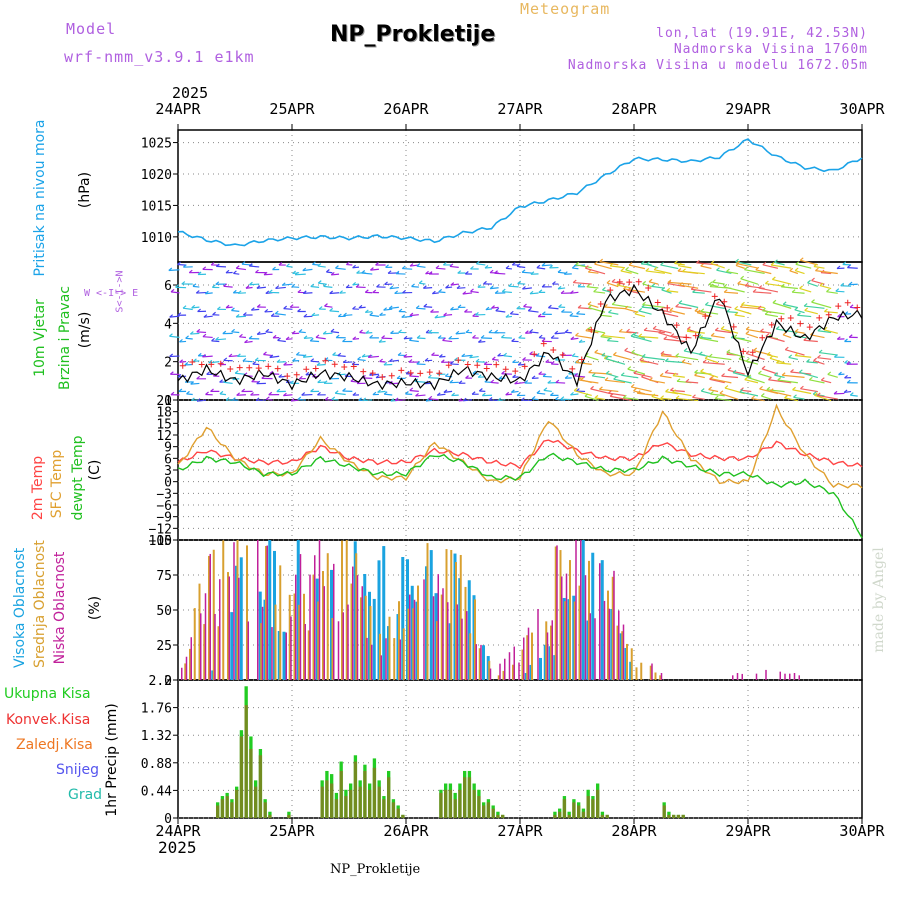 The height and width of the screenshot is (900, 900). What do you see at coordinates (168, 363) in the screenshot?
I see `wind-tick: 2` at bounding box center [168, 363].